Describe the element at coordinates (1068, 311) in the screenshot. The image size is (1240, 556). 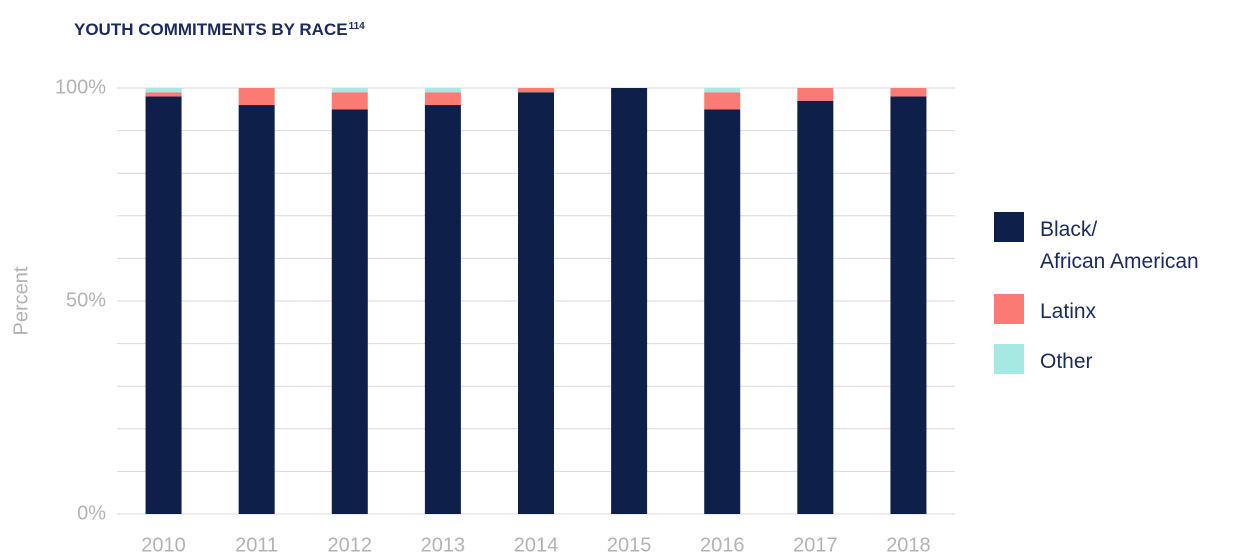
I see `legend-label: Latinx` at that location.